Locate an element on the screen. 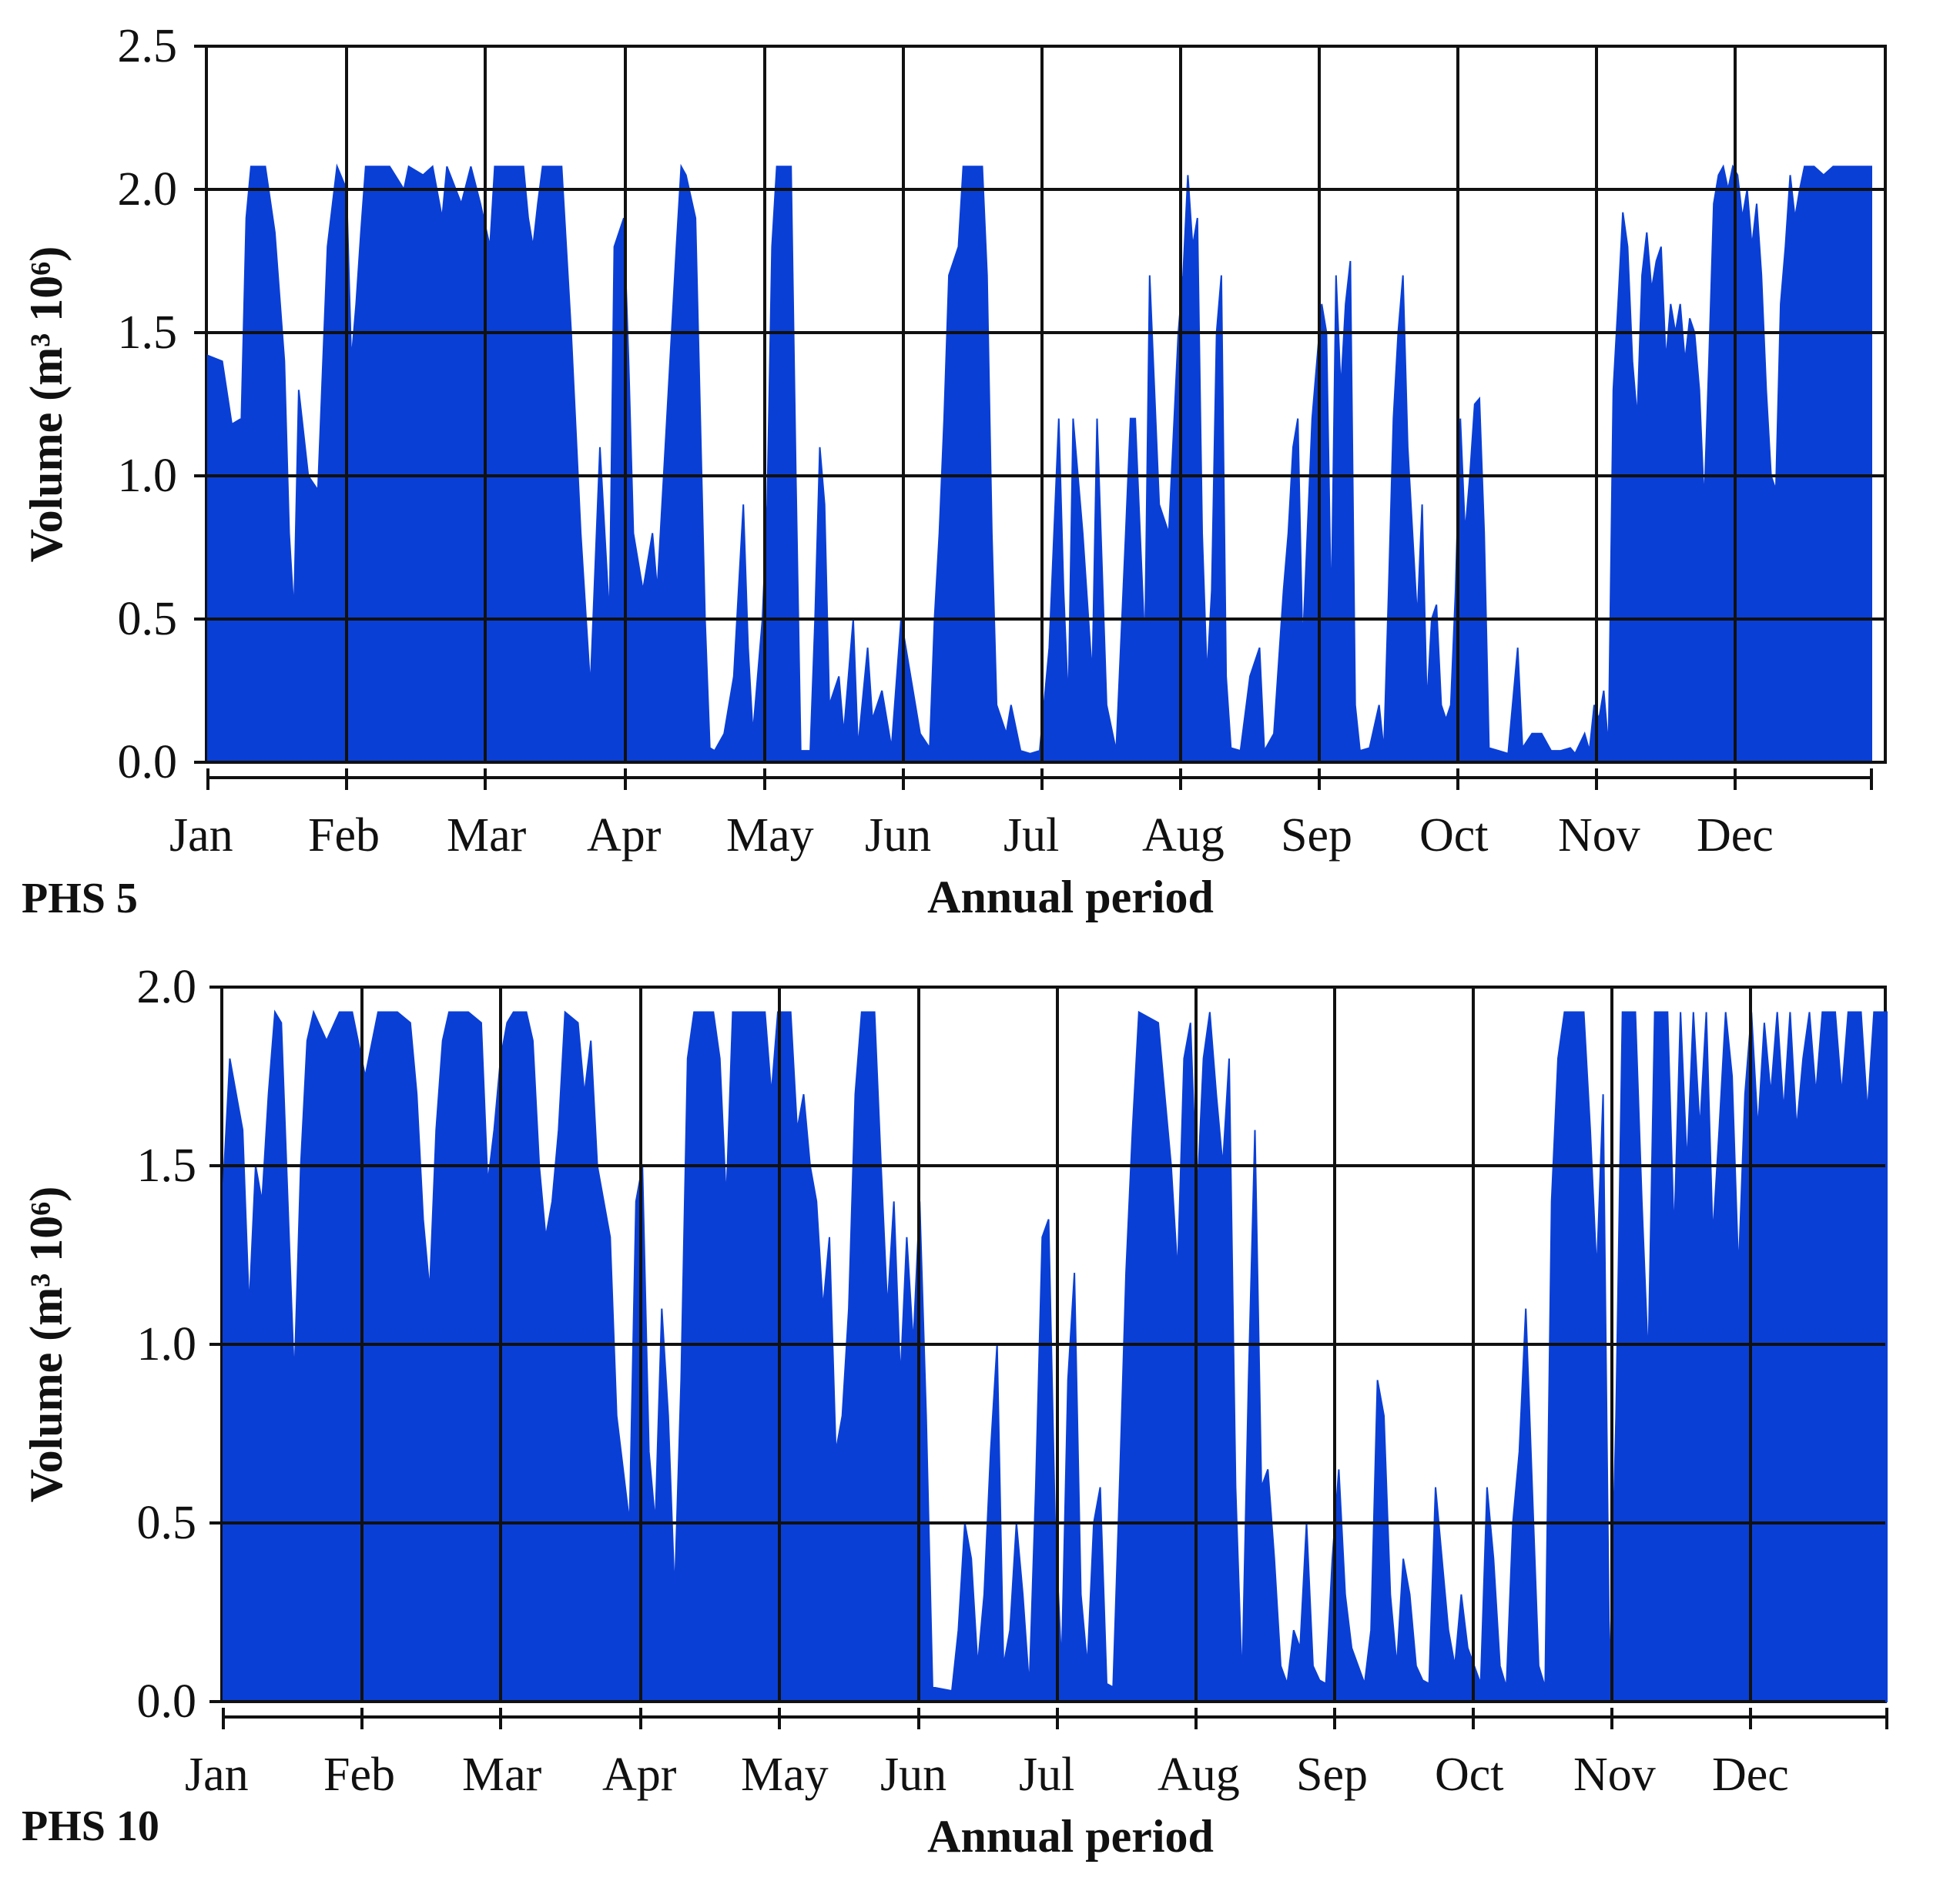  panel-label: PHS 10 is located at coordinates (91, 1826).